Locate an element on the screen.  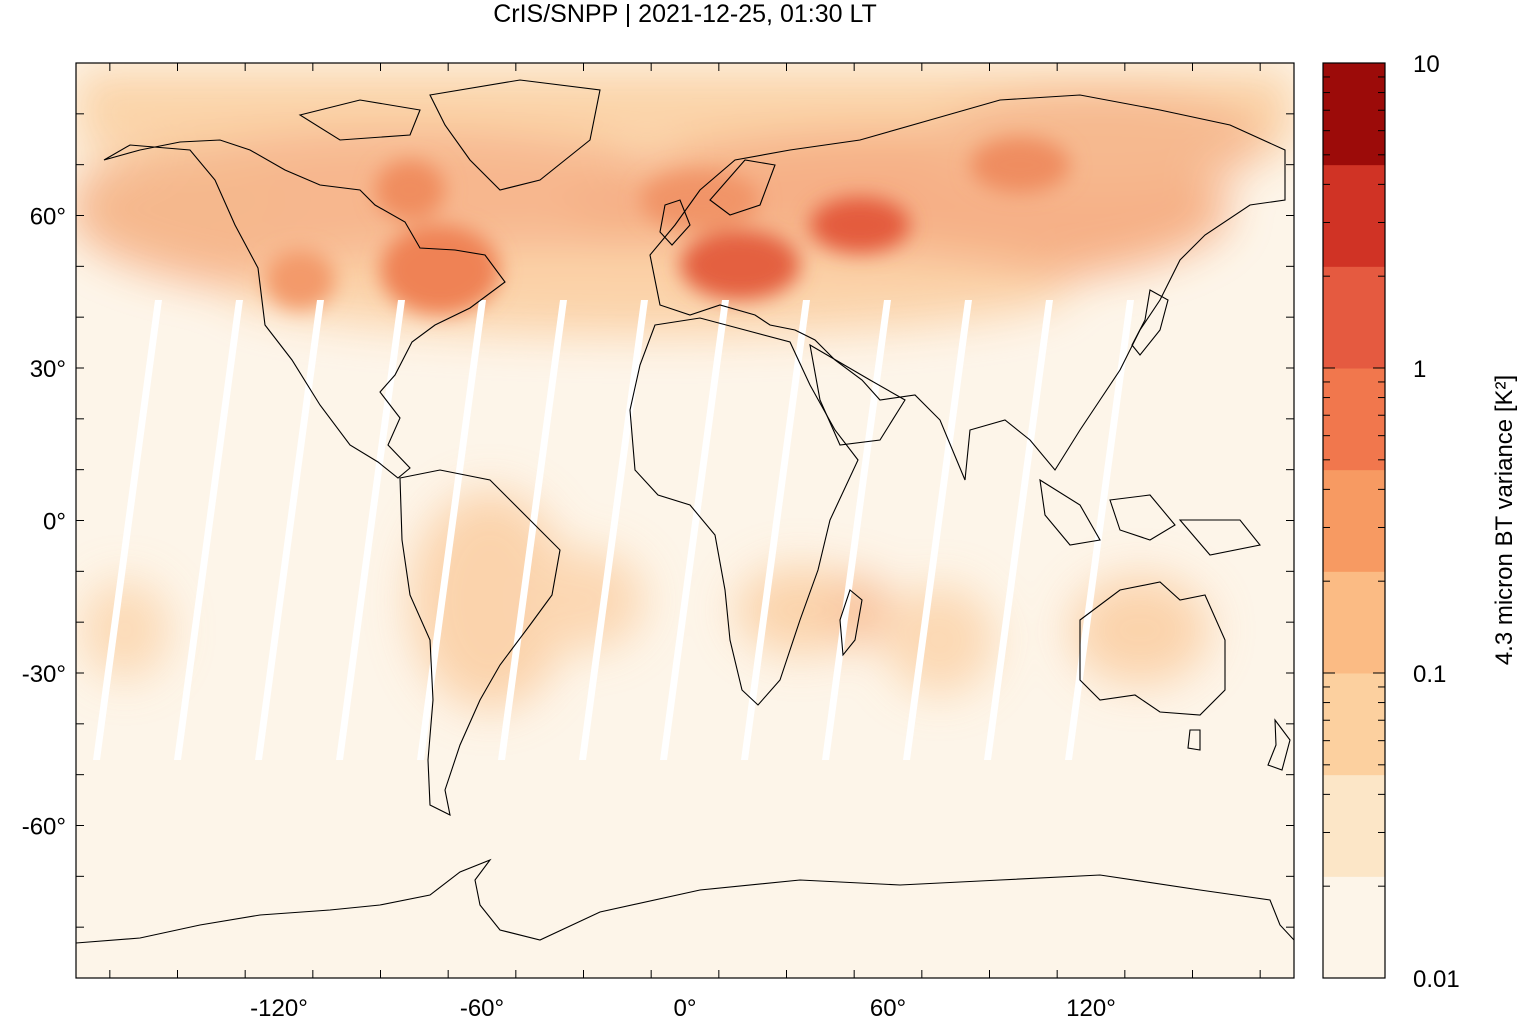
colorbar: 10 1 0.1 0.01 is located at coordinates (1391, 522).